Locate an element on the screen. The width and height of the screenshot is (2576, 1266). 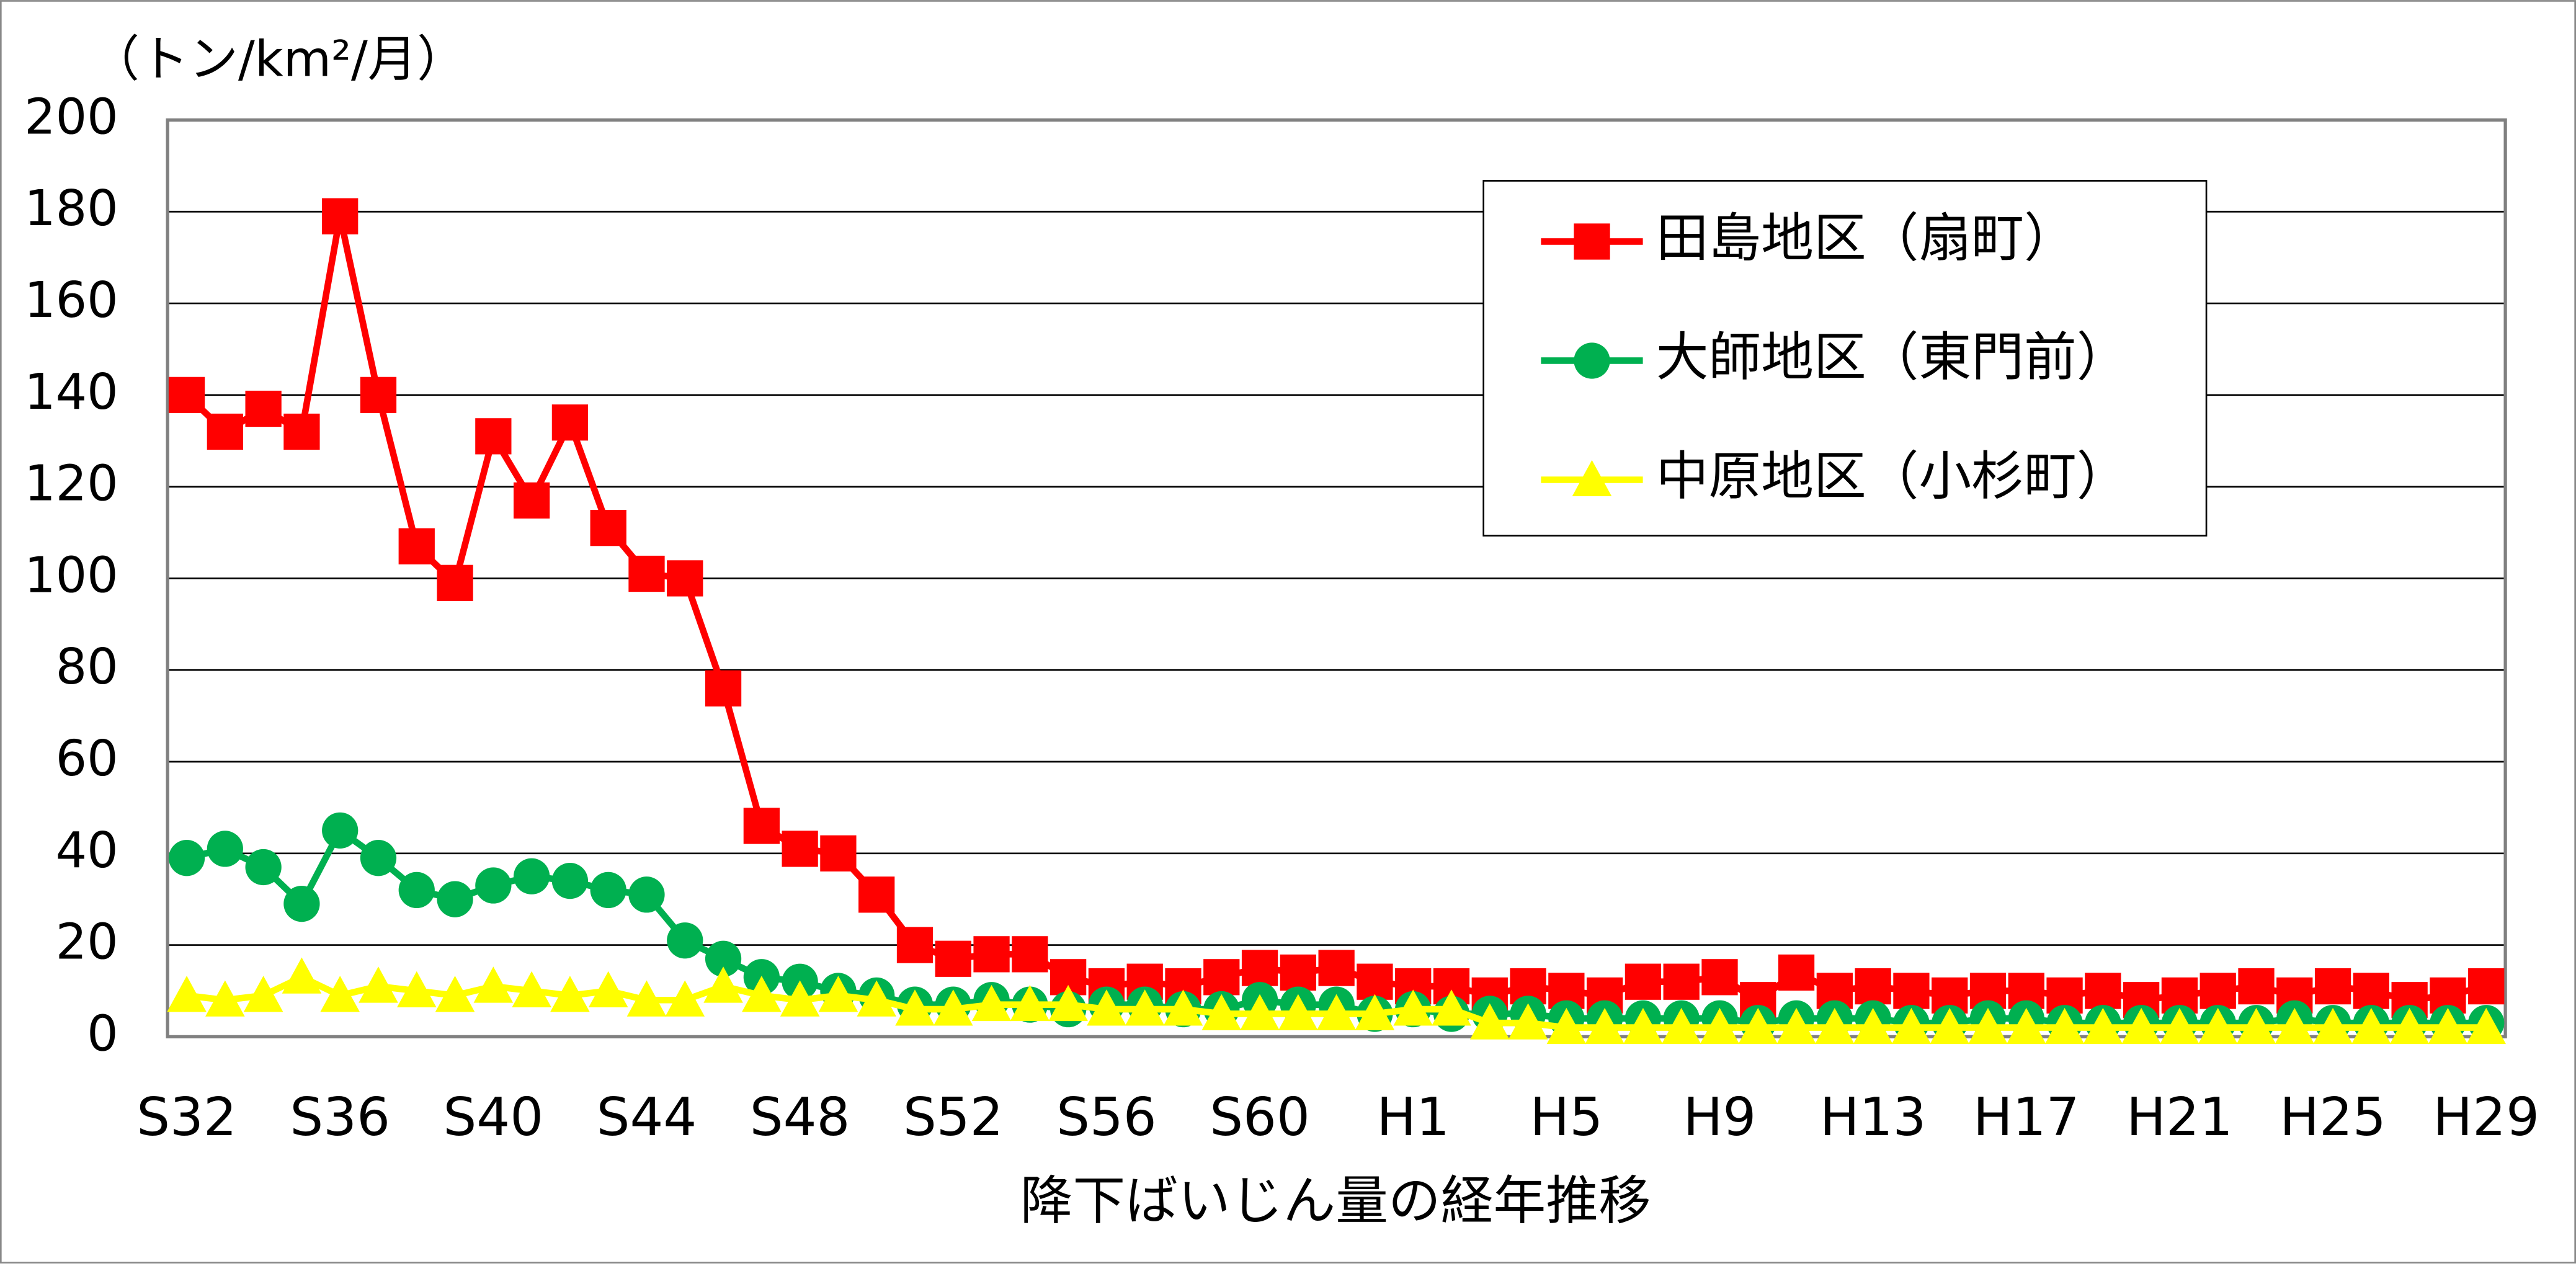
x-tick-label: S36 is located at coordinates (340, 1117).